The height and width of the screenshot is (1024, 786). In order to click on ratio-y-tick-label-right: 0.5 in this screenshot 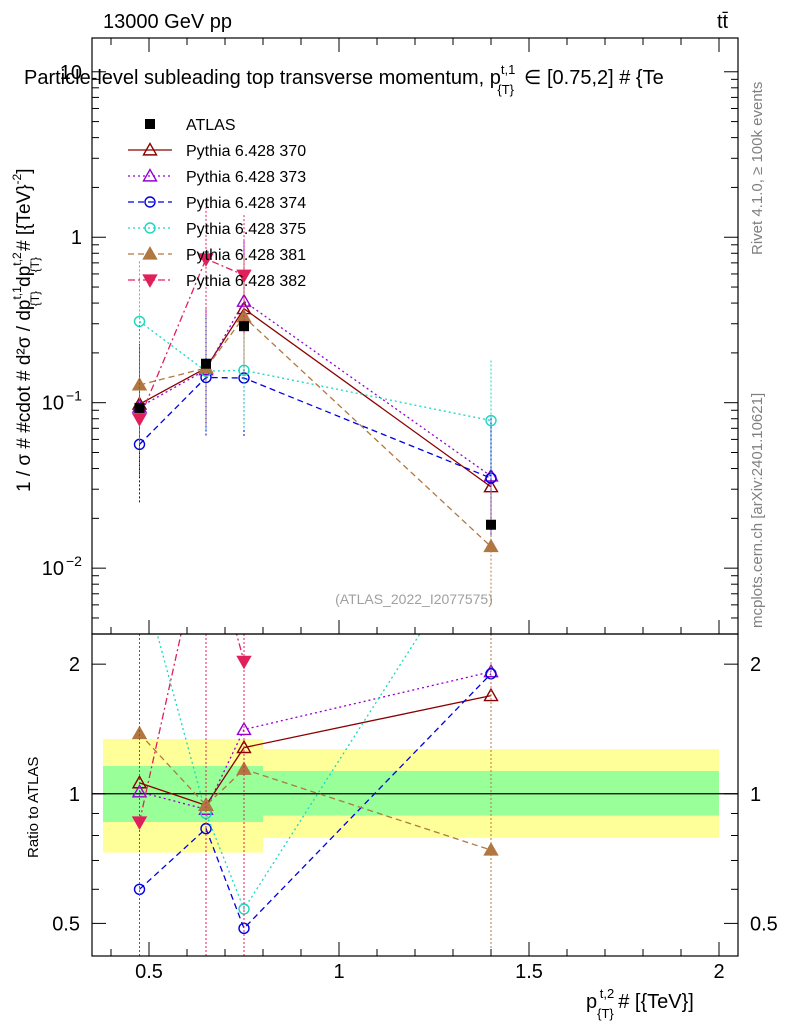, I will do `click(764, 924)`.